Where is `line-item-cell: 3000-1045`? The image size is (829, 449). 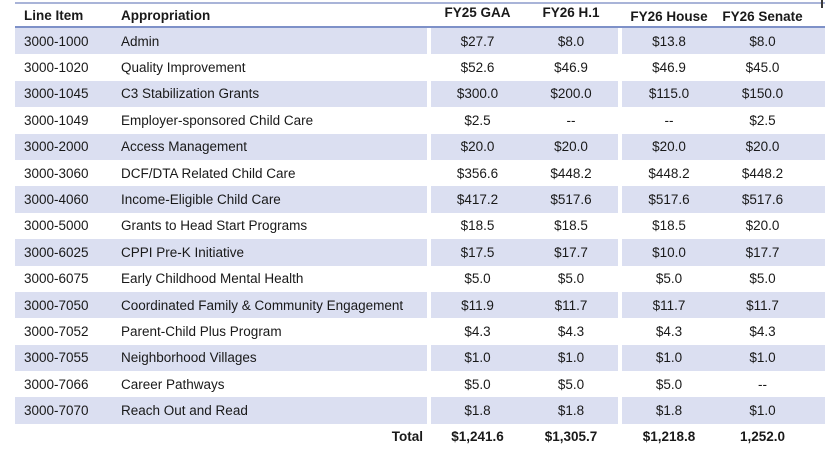
line-item-cell: 3000-1045 is located at coordinates (66, 94).